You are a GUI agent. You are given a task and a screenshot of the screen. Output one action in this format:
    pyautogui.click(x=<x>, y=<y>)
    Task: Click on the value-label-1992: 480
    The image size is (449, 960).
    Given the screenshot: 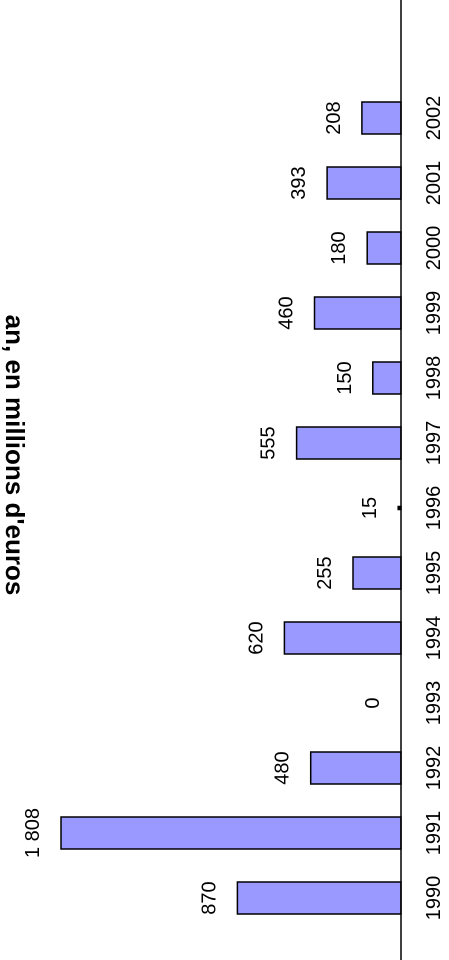 What is the action you would take?
    pyautogui.click(x=283, y=767)
    